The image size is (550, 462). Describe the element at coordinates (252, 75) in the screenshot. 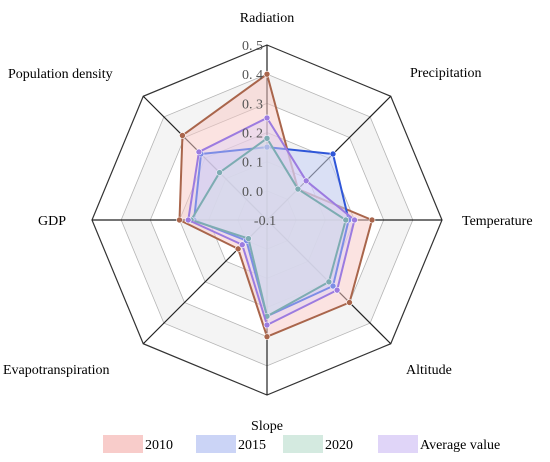

I see `tick-label: 0. 4` at that location.